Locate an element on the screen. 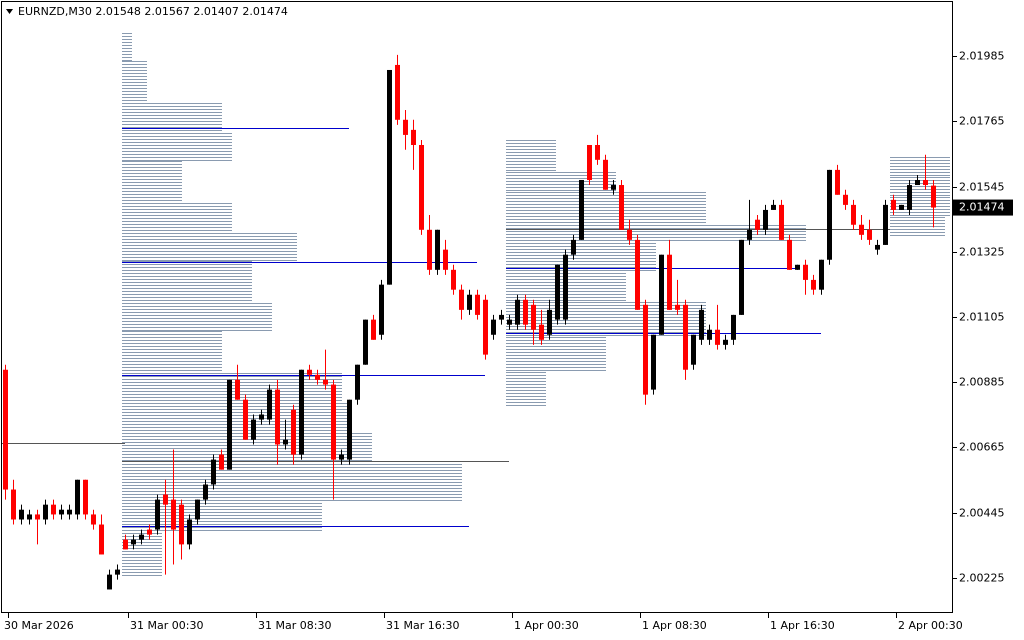 The image size is (1024, 640). y-tick-label: 2.01545 is located at coordinates (982, 187).